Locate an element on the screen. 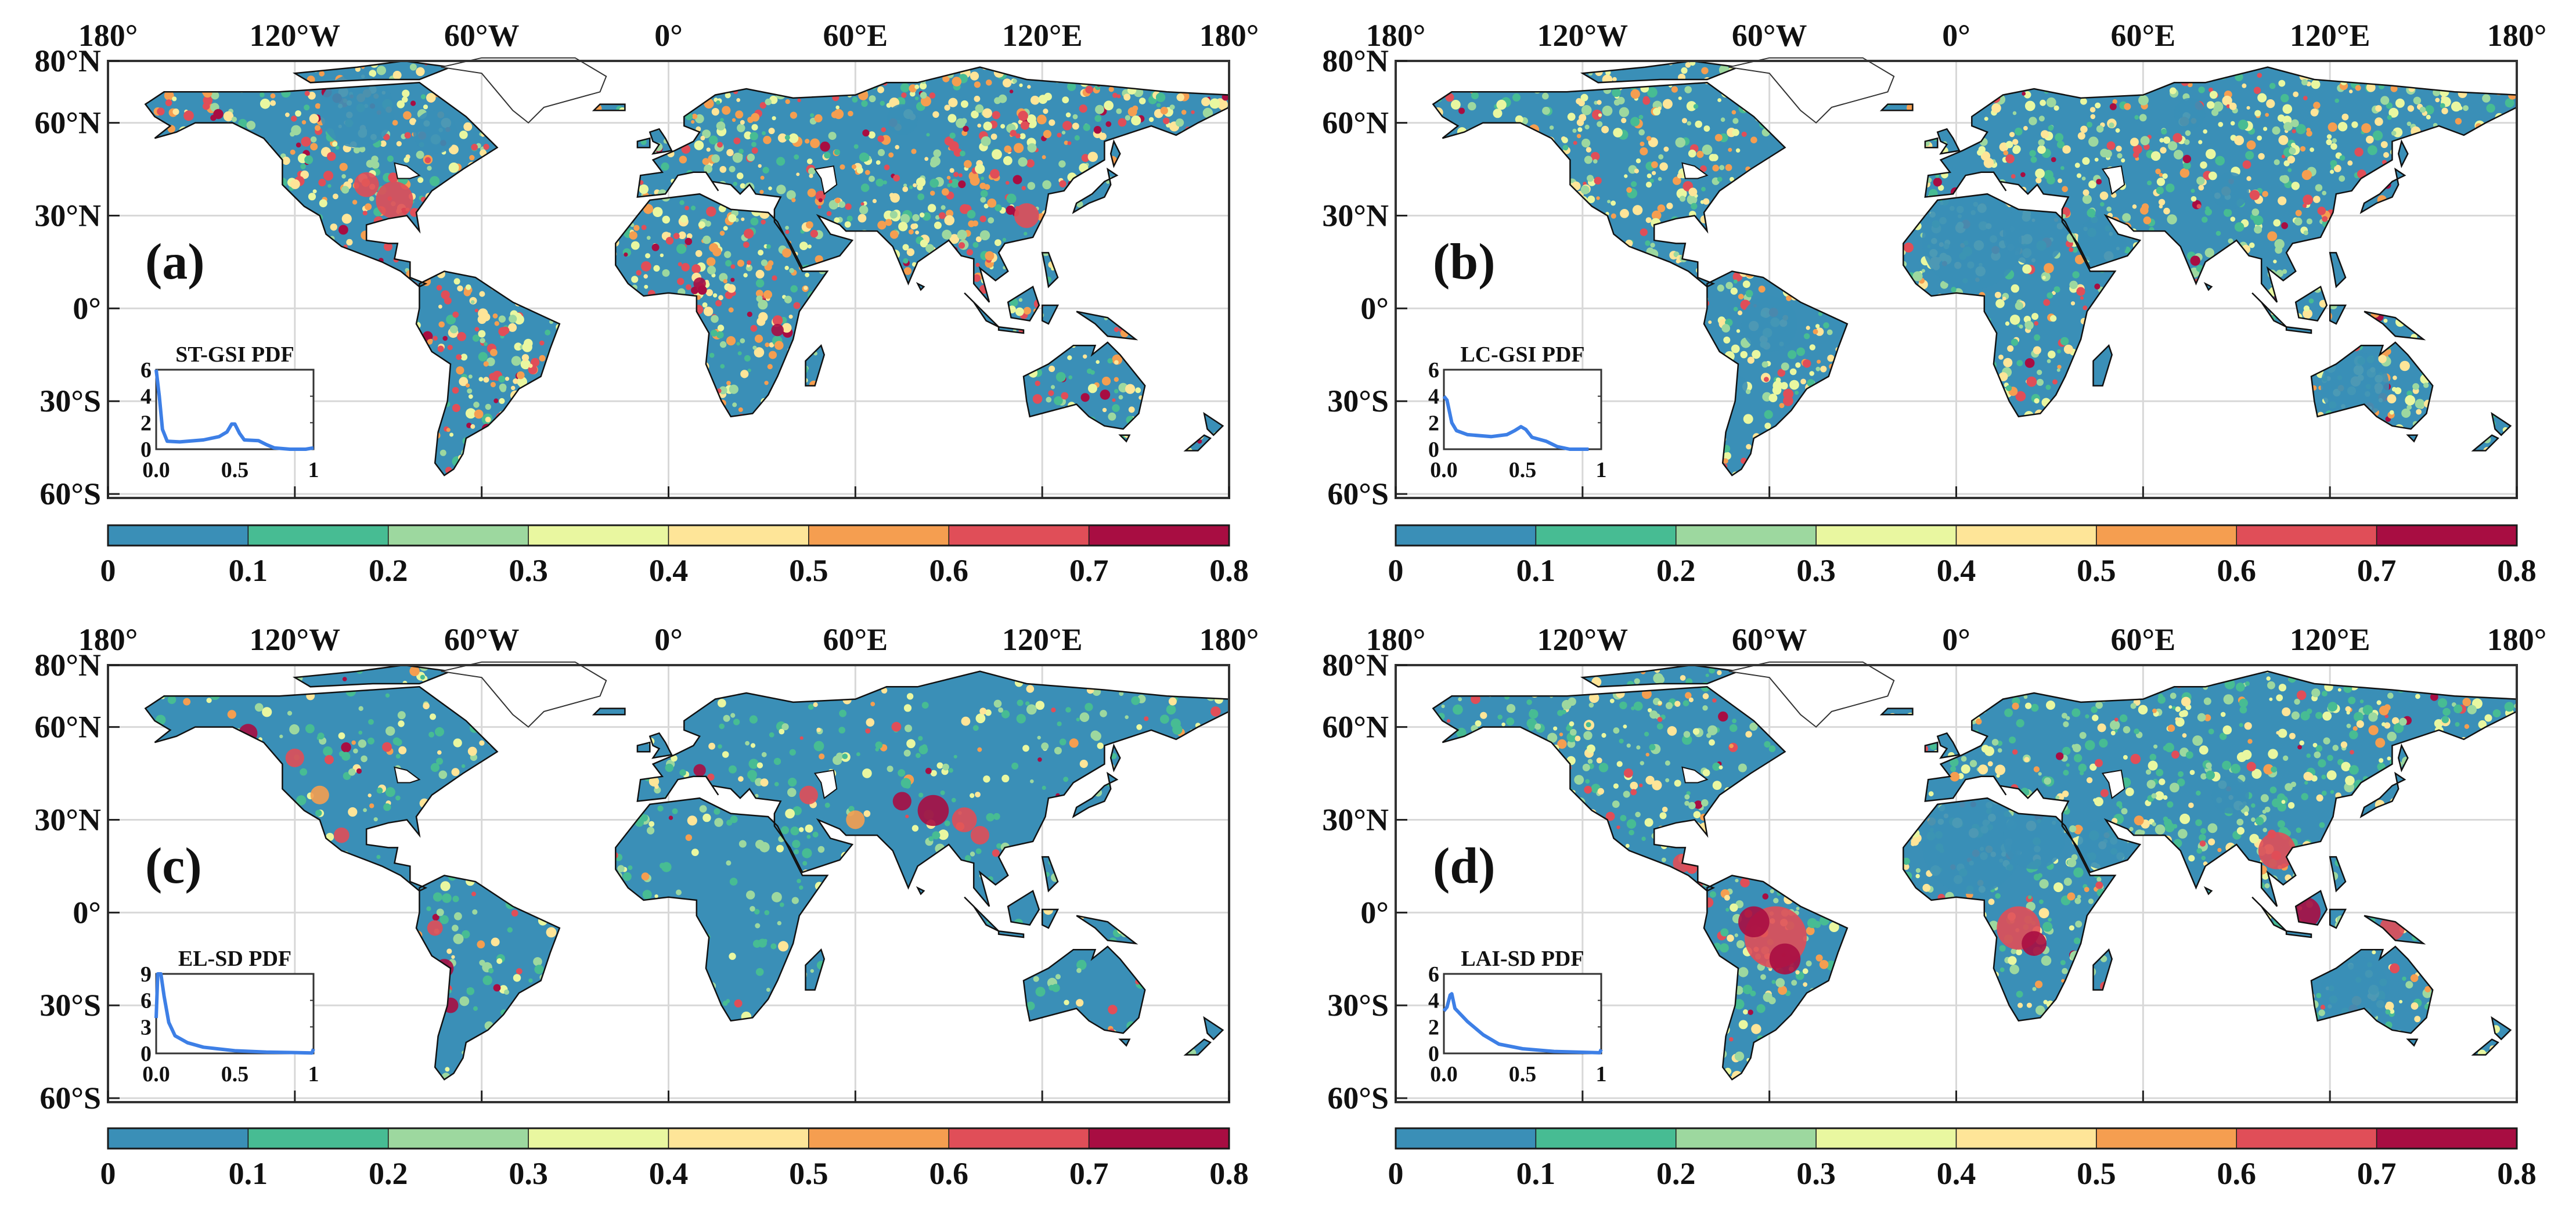 The height and width of the screenshot is (1213, 2576). pdf-curve is located at coordinates (234, 410).